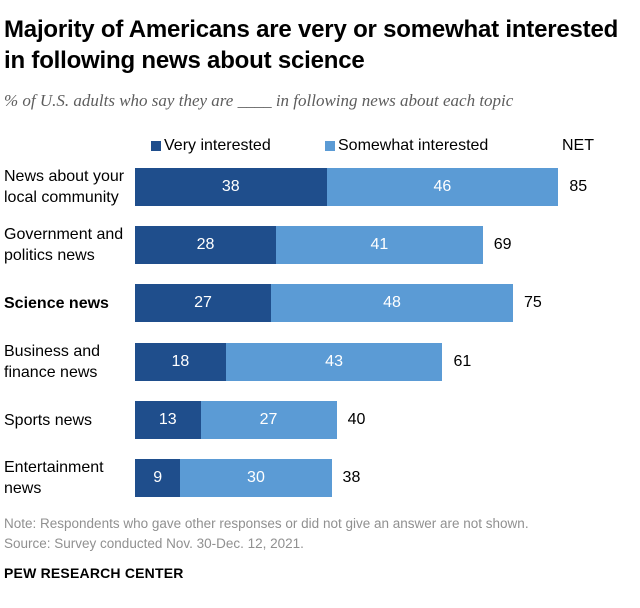  I want to click on data-label: 13, so click(167, 419).